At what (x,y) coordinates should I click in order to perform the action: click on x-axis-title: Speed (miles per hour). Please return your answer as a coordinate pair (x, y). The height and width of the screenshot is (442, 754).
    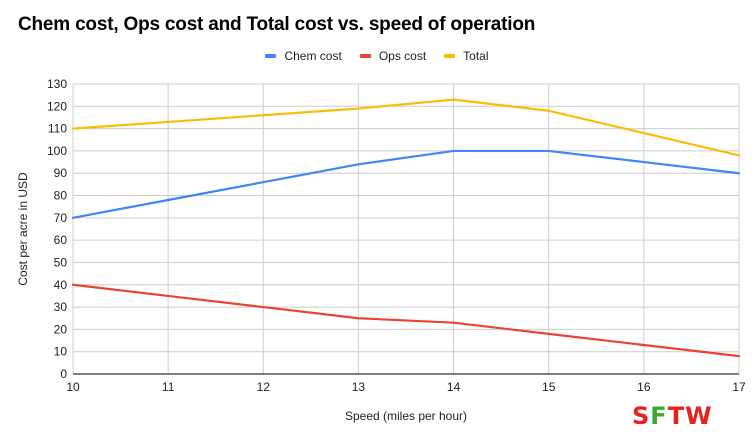
    Looking at the image, I should click on (406, 416).